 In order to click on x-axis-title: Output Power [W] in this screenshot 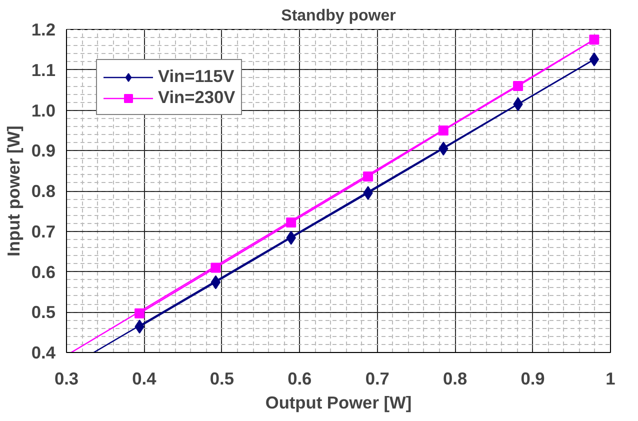, I will do `click(338, 402)`.